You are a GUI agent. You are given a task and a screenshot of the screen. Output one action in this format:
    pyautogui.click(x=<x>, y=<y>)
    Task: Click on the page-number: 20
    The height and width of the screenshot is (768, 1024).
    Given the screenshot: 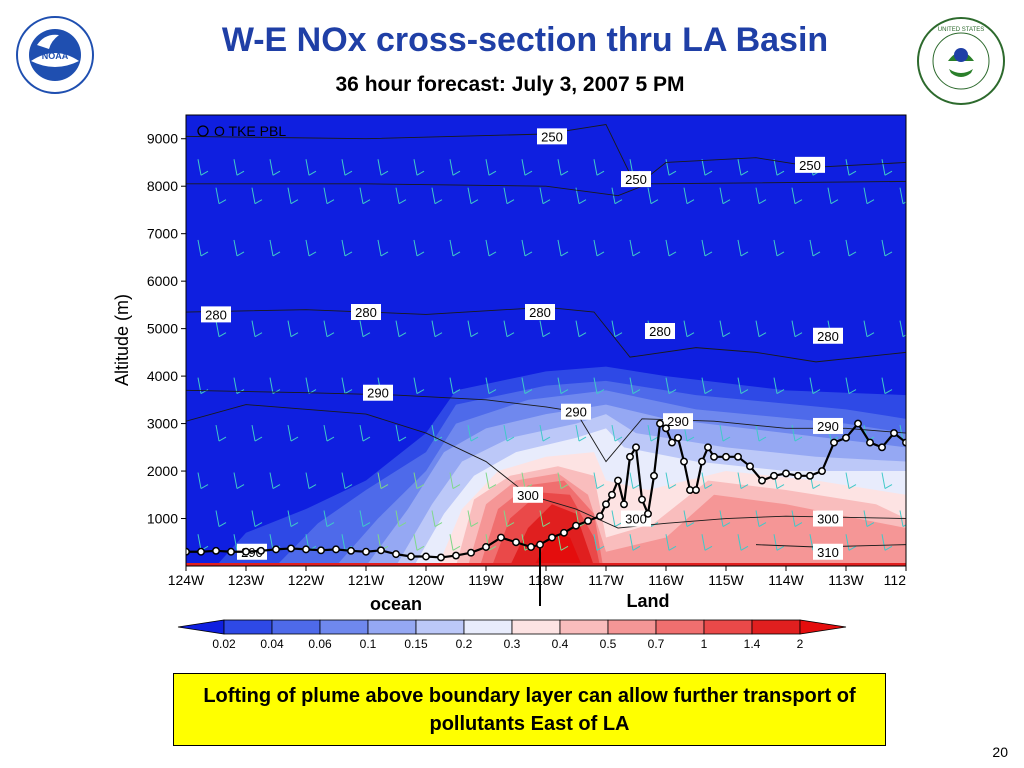 What is the action you would take?
    pyautogui.click(x=1000, y=752)
    